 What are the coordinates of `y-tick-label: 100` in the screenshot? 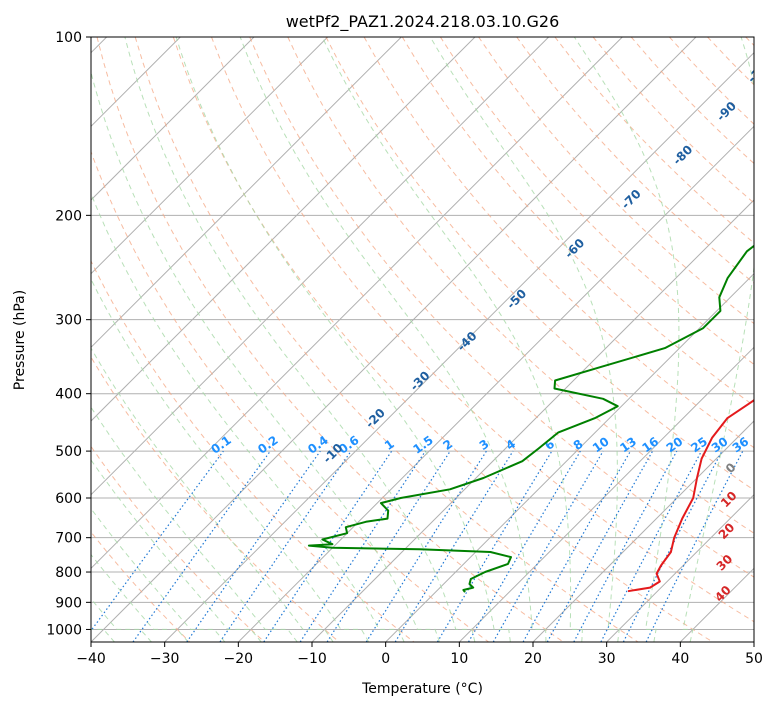 It's located at (68, 38).